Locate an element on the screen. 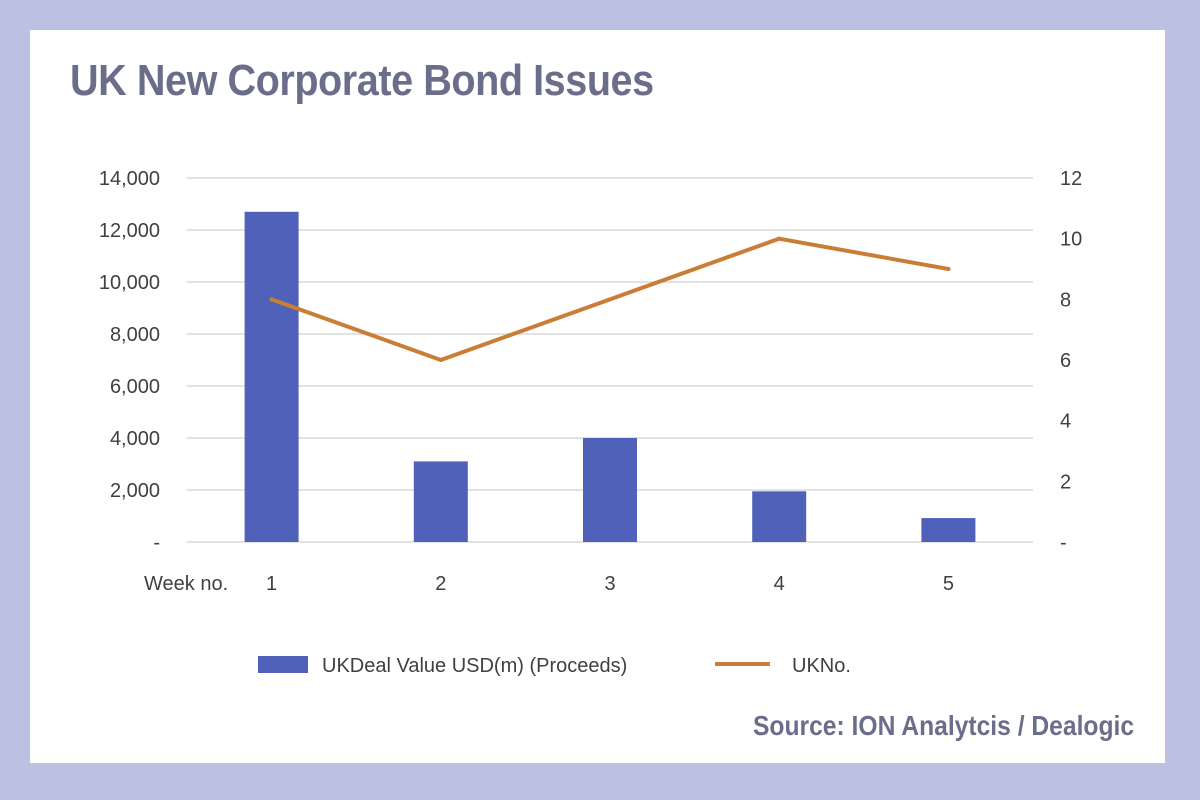 Image resolution: width=1200 pixels, height=800 pixels. left-tick-label: 6,000 is located at coordinates (135, 387).